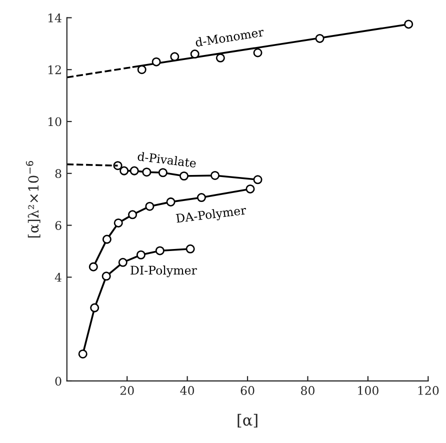  I want to click on y-tick-label: 6, so click(58, 225).